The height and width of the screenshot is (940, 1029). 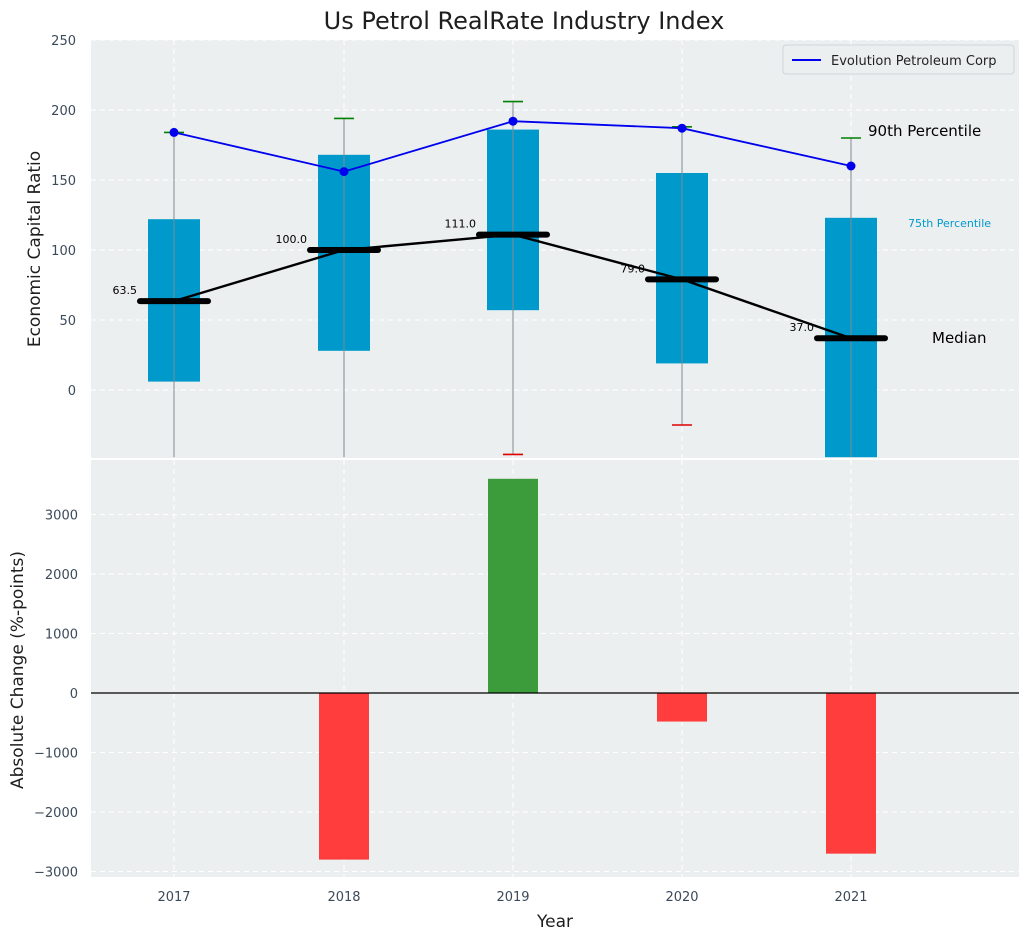 What do you see at coordinates (343, 897) in the screenshot?
I see `x-tick-label-2018: 2018` at bounding box center [343, 897].